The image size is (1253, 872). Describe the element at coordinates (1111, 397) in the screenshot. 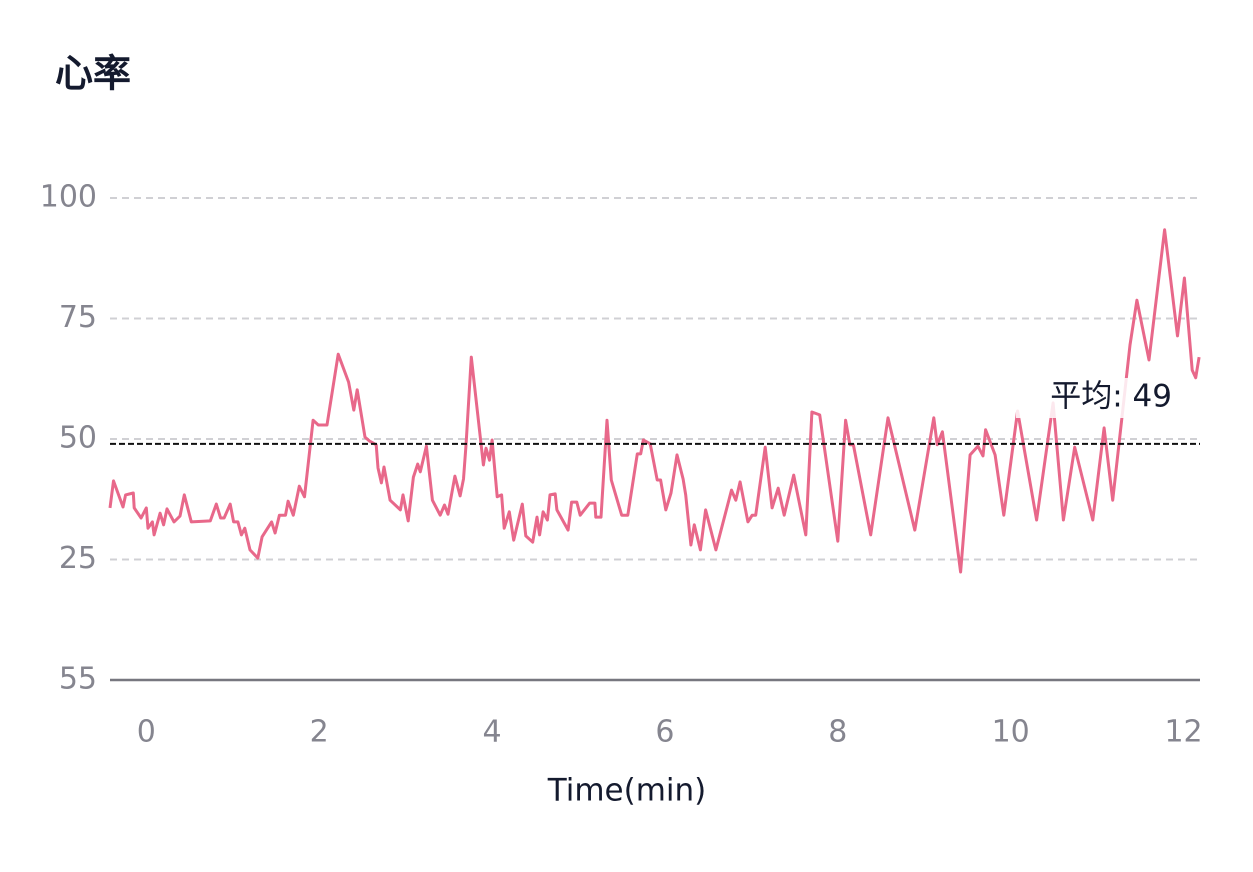

I see `average-label: 平均: 49` at that location.